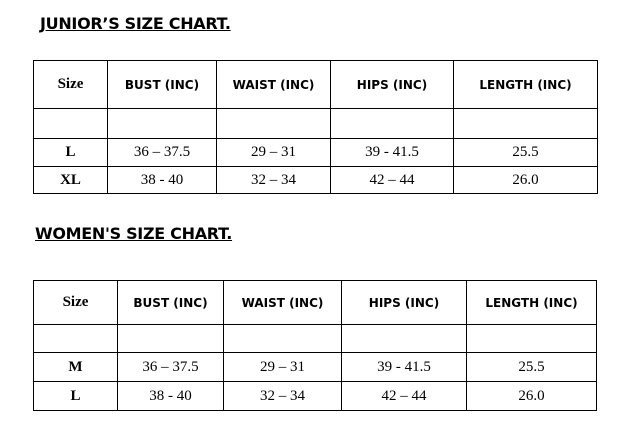 The width and height of the screenshot is (630, 439). Describe the element at coordinates (134, 233) in the screenshot. I see `table-title: WOMEN'S SIZE CHART.` at that location.